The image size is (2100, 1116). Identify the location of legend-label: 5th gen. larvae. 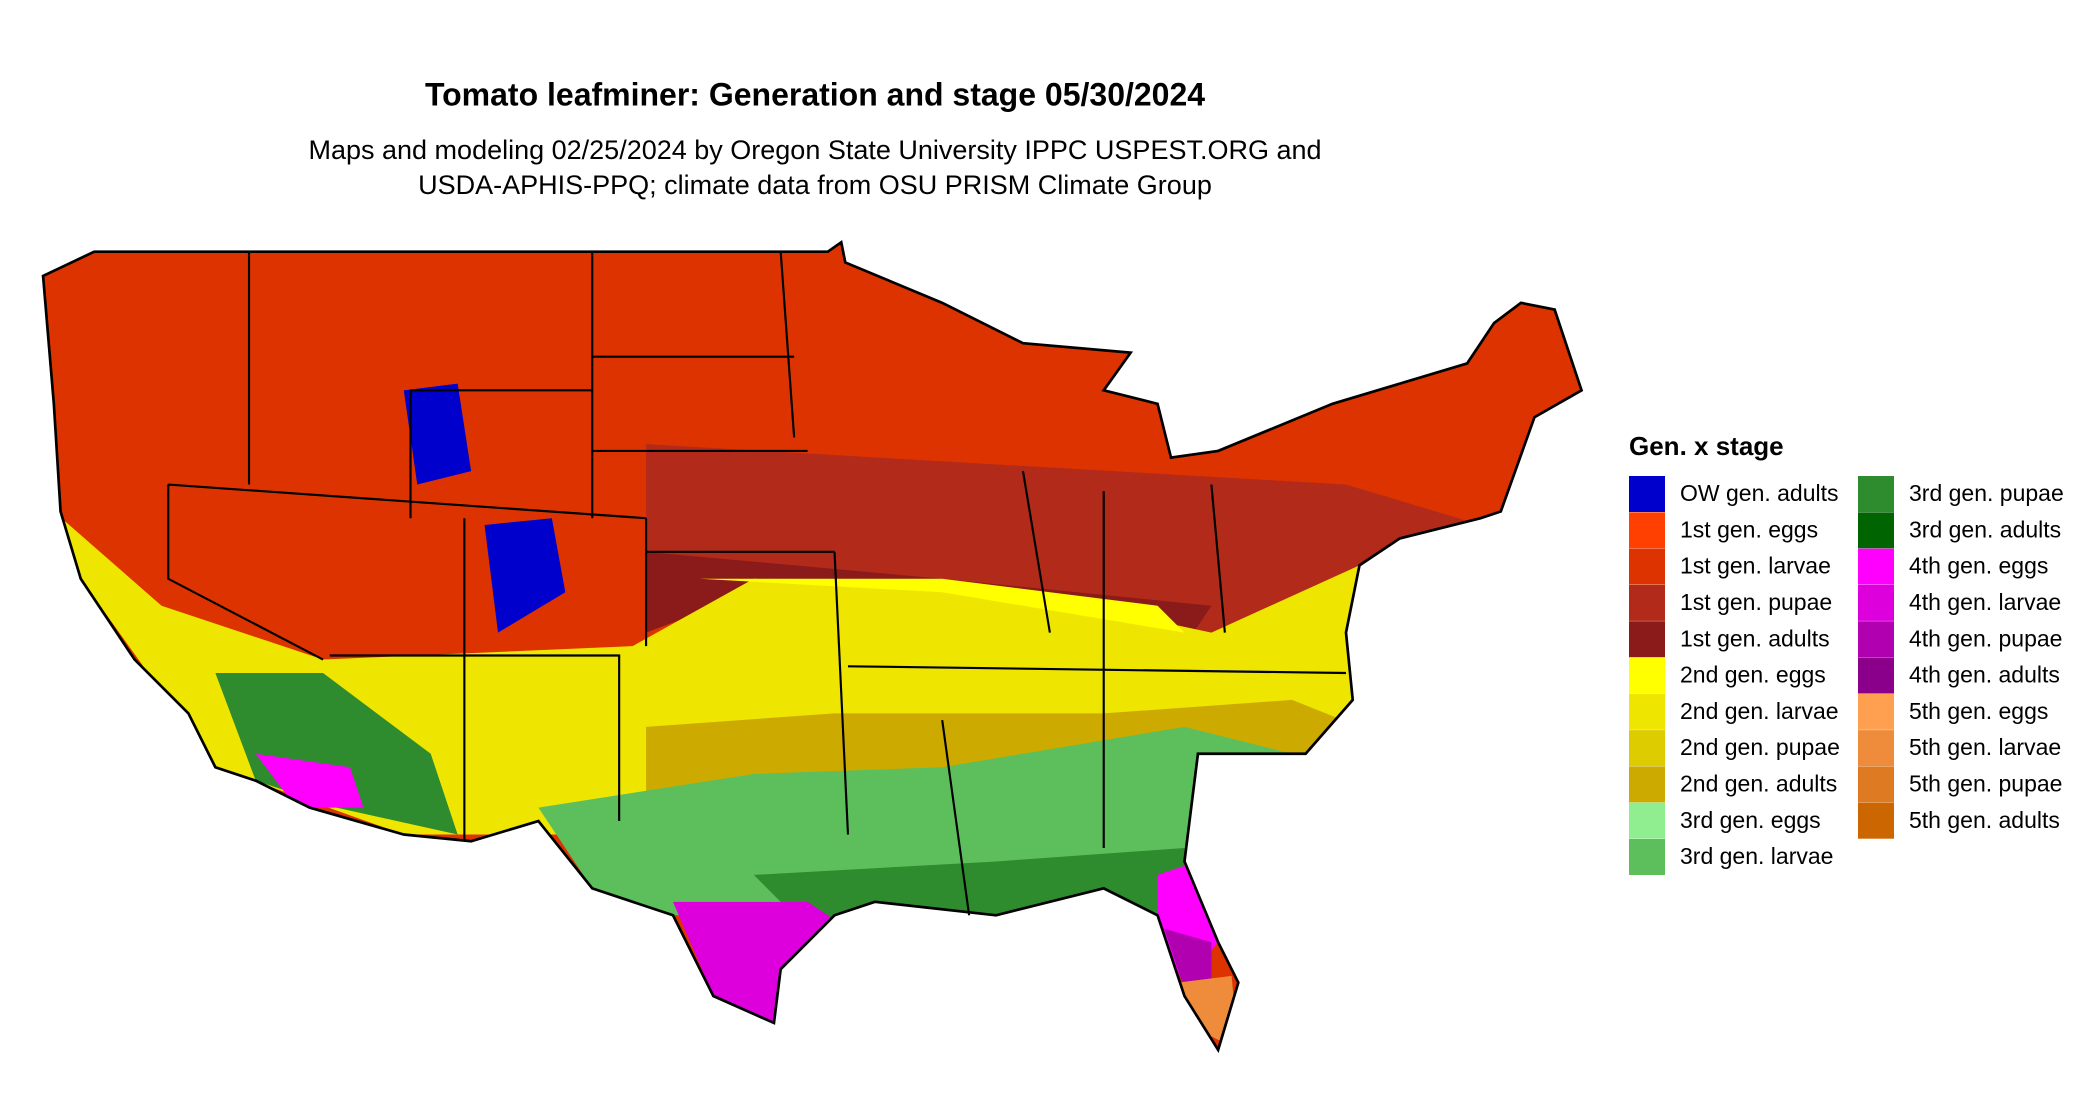
(1985, 747).